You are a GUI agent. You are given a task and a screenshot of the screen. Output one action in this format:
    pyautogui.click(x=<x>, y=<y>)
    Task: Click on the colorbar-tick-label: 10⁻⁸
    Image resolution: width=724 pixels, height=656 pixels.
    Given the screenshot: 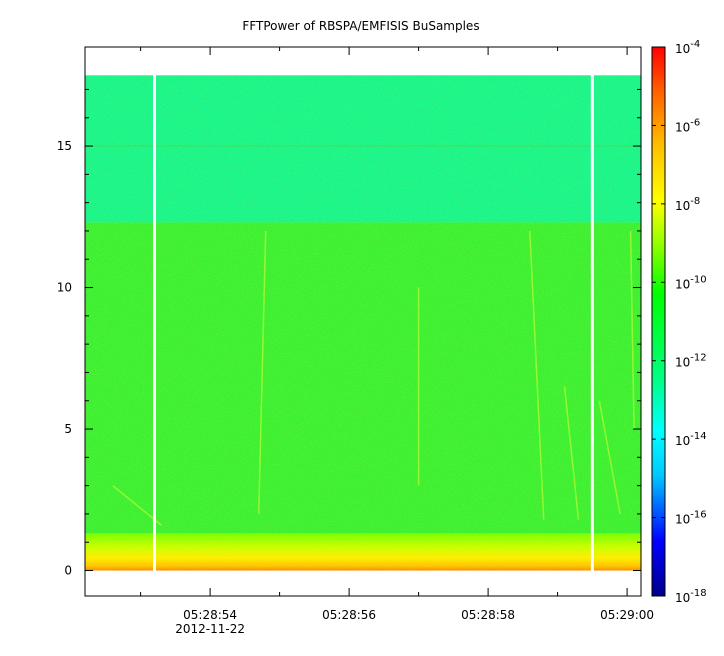 What is the action you would take?
    pyautogui.click(x=687, y=204)
    